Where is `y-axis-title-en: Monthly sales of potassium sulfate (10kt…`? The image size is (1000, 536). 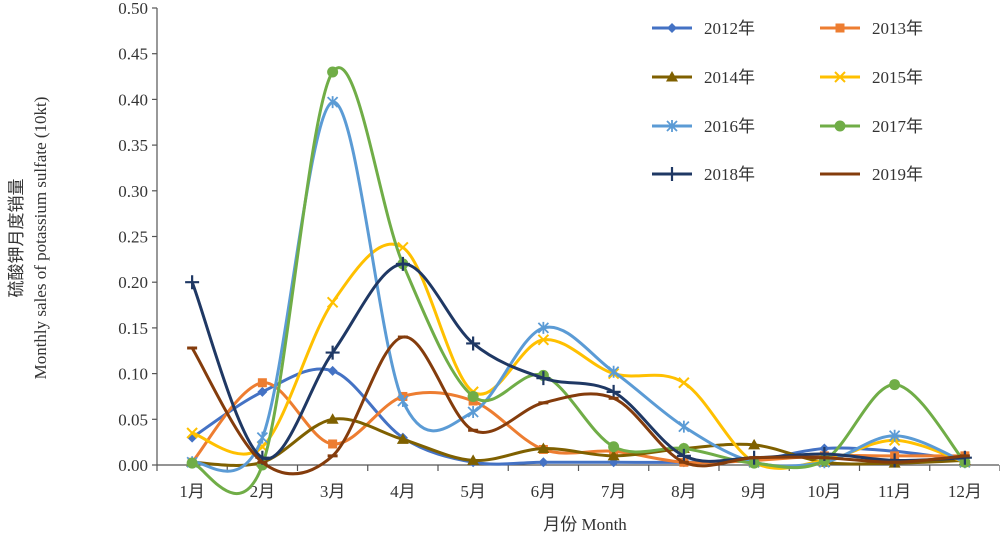 y-axis-title-en: Monthly sales of potassium sulfate (10kt… is located at coordinates (40, 238).